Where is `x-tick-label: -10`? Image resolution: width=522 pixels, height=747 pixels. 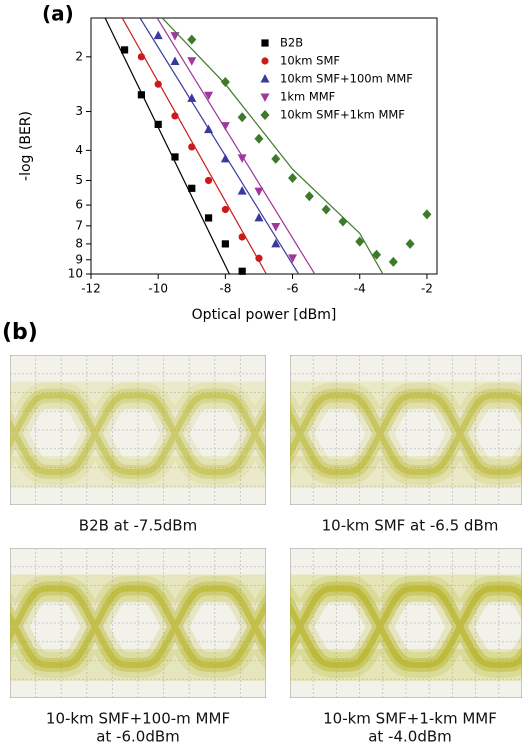
x-tick-label: -10 is located at coordinates (158, 289).